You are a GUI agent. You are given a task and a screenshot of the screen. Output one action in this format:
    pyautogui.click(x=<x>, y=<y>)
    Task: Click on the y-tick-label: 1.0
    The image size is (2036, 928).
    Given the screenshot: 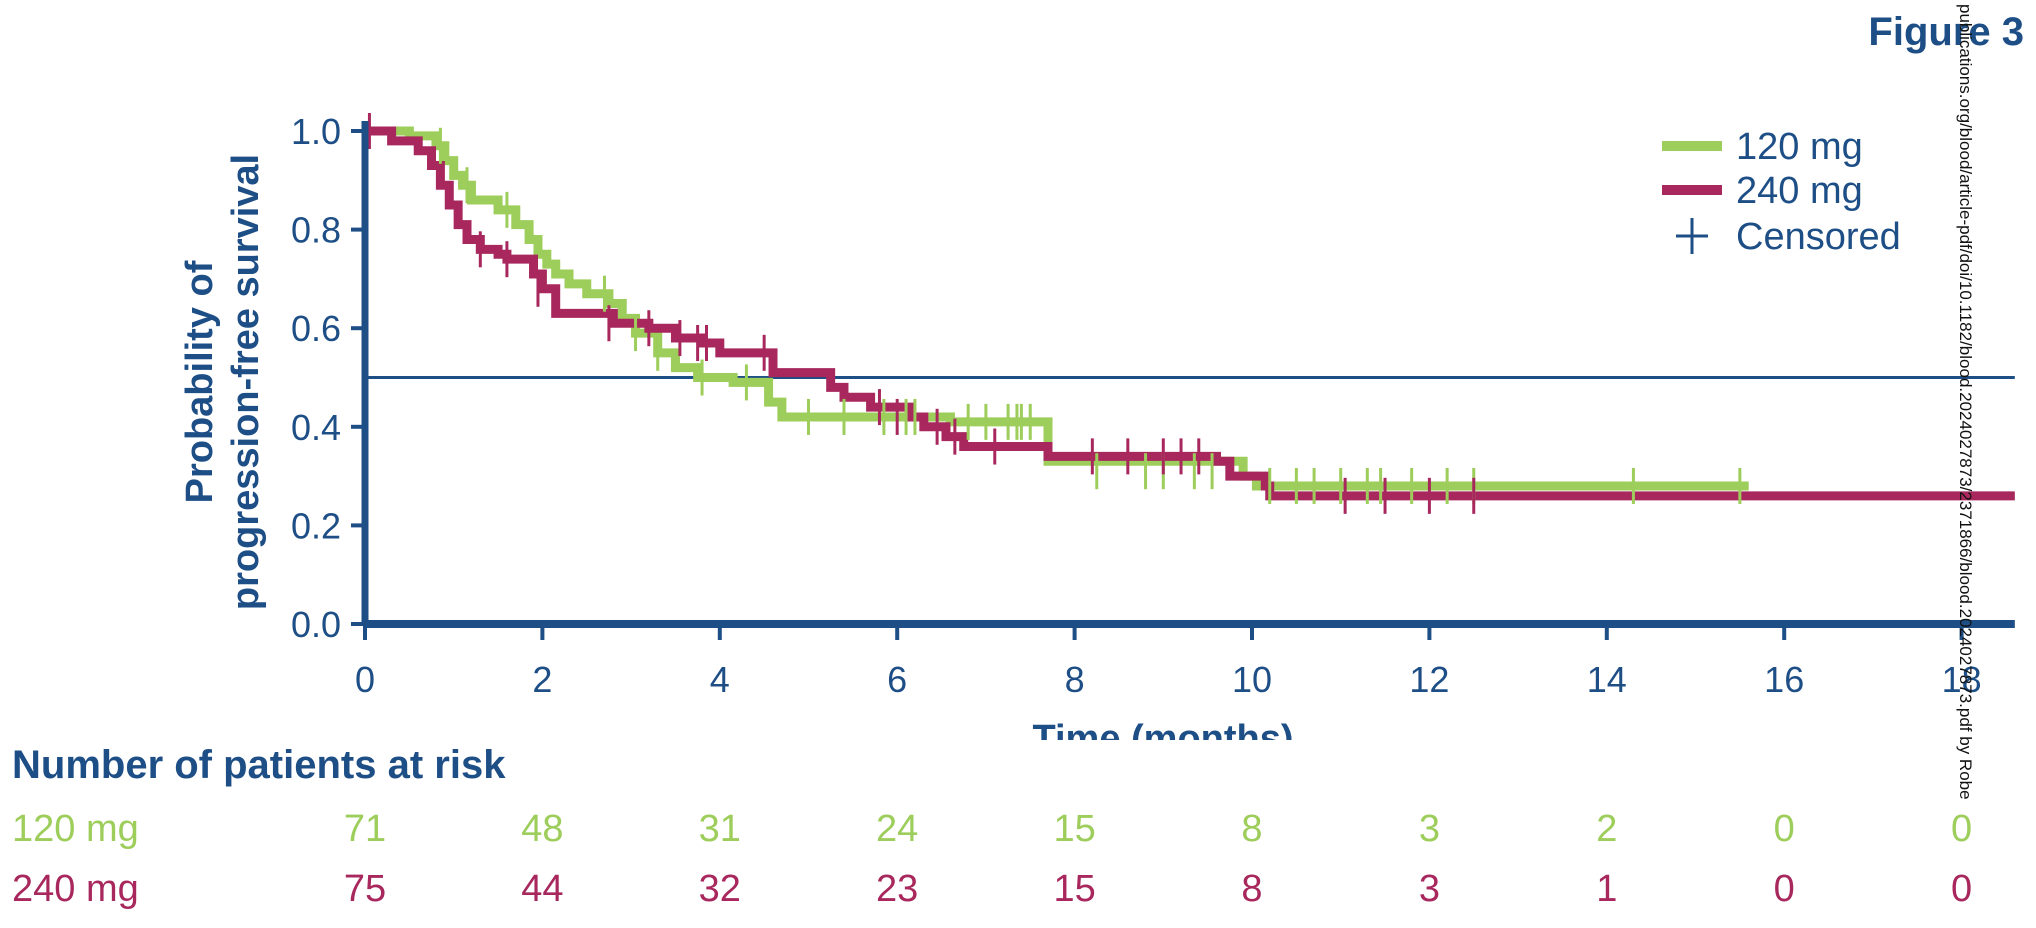 What is the action you would take?
    pyautogui.click(x=316, y=131)
    